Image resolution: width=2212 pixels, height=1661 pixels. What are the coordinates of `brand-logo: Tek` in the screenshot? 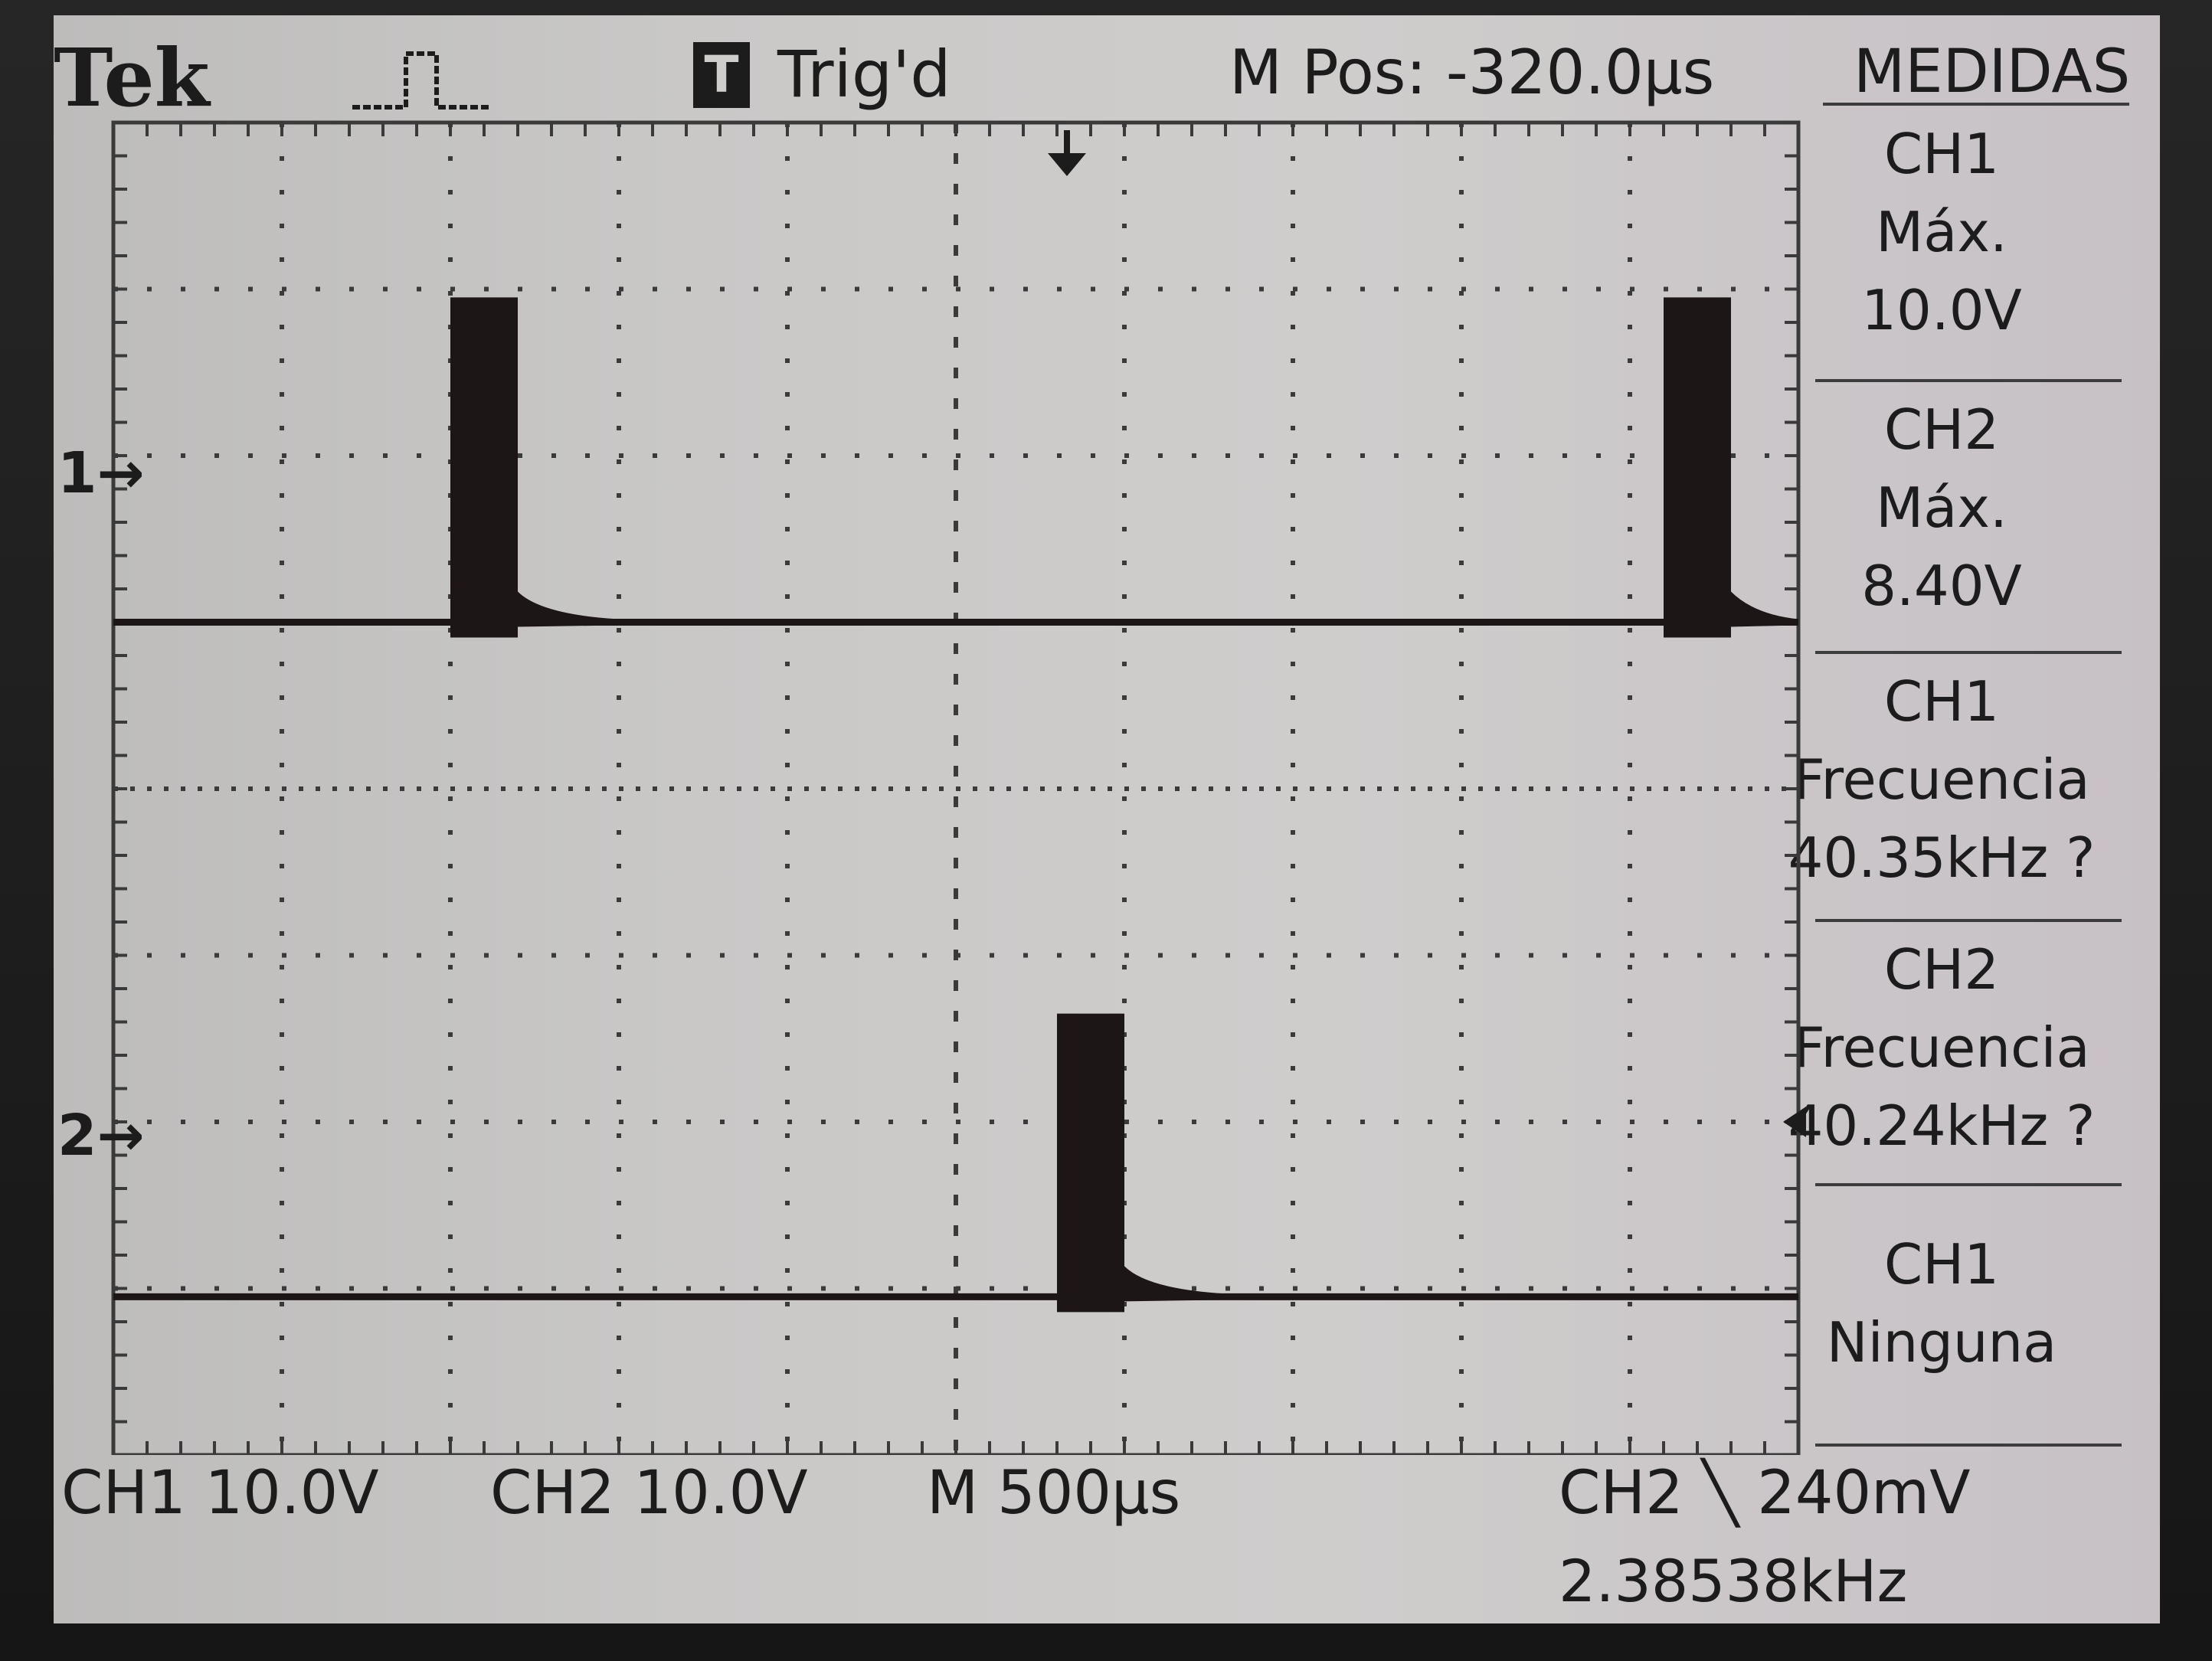 It's located at (132, 78).